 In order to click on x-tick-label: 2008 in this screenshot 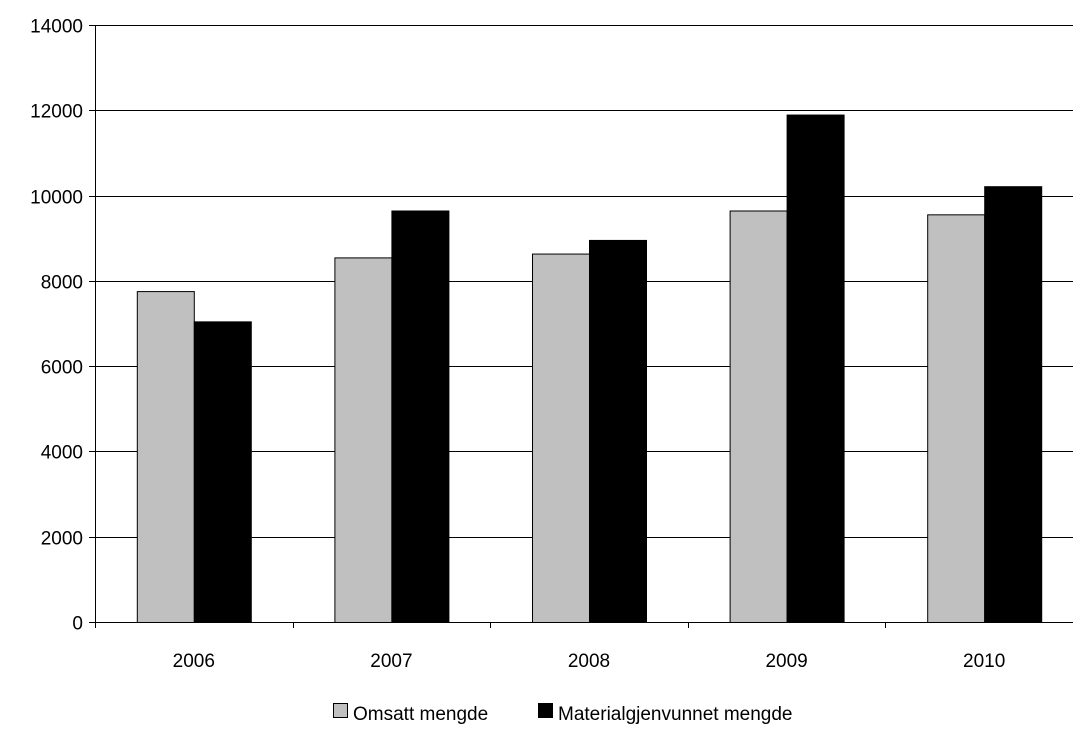, I will do `click(589, 661)`.